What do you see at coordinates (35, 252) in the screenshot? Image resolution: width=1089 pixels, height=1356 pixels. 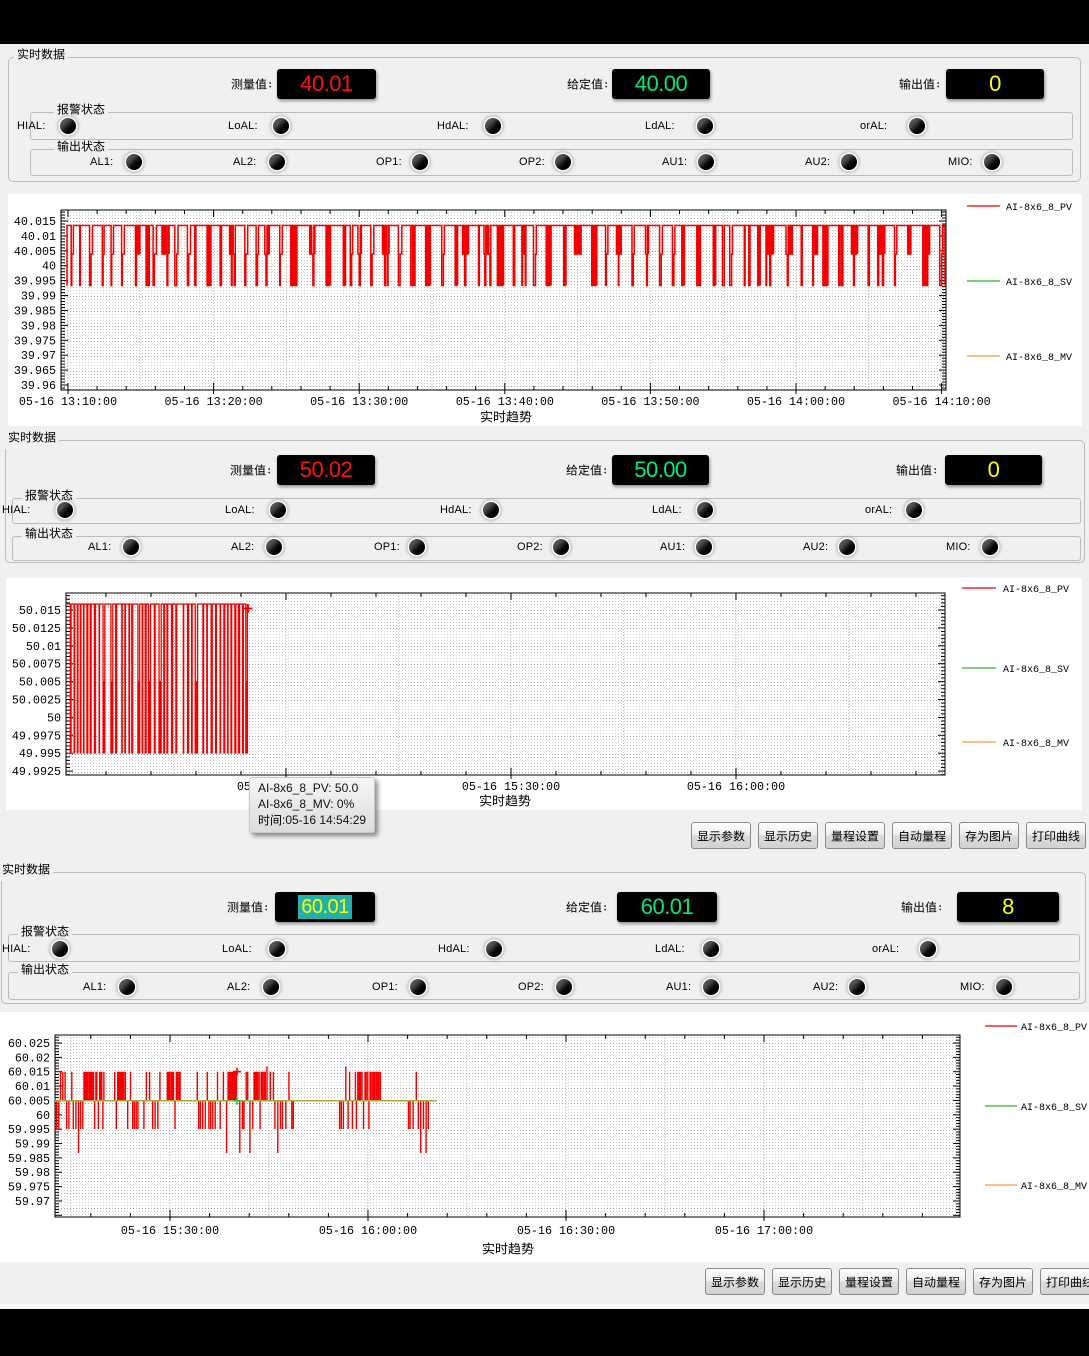 I see `svg-text: 40.005` at bounding box center [35, 252].